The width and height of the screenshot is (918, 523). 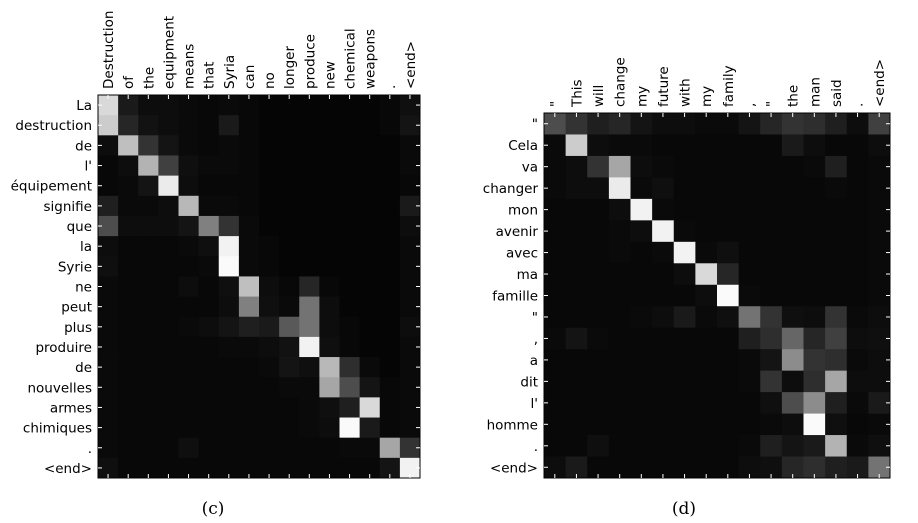 What do you see at coordinates (686, 92) in the screenshot?
I see `x-tick-label-d-6: with` at bounding box center [686, 92].